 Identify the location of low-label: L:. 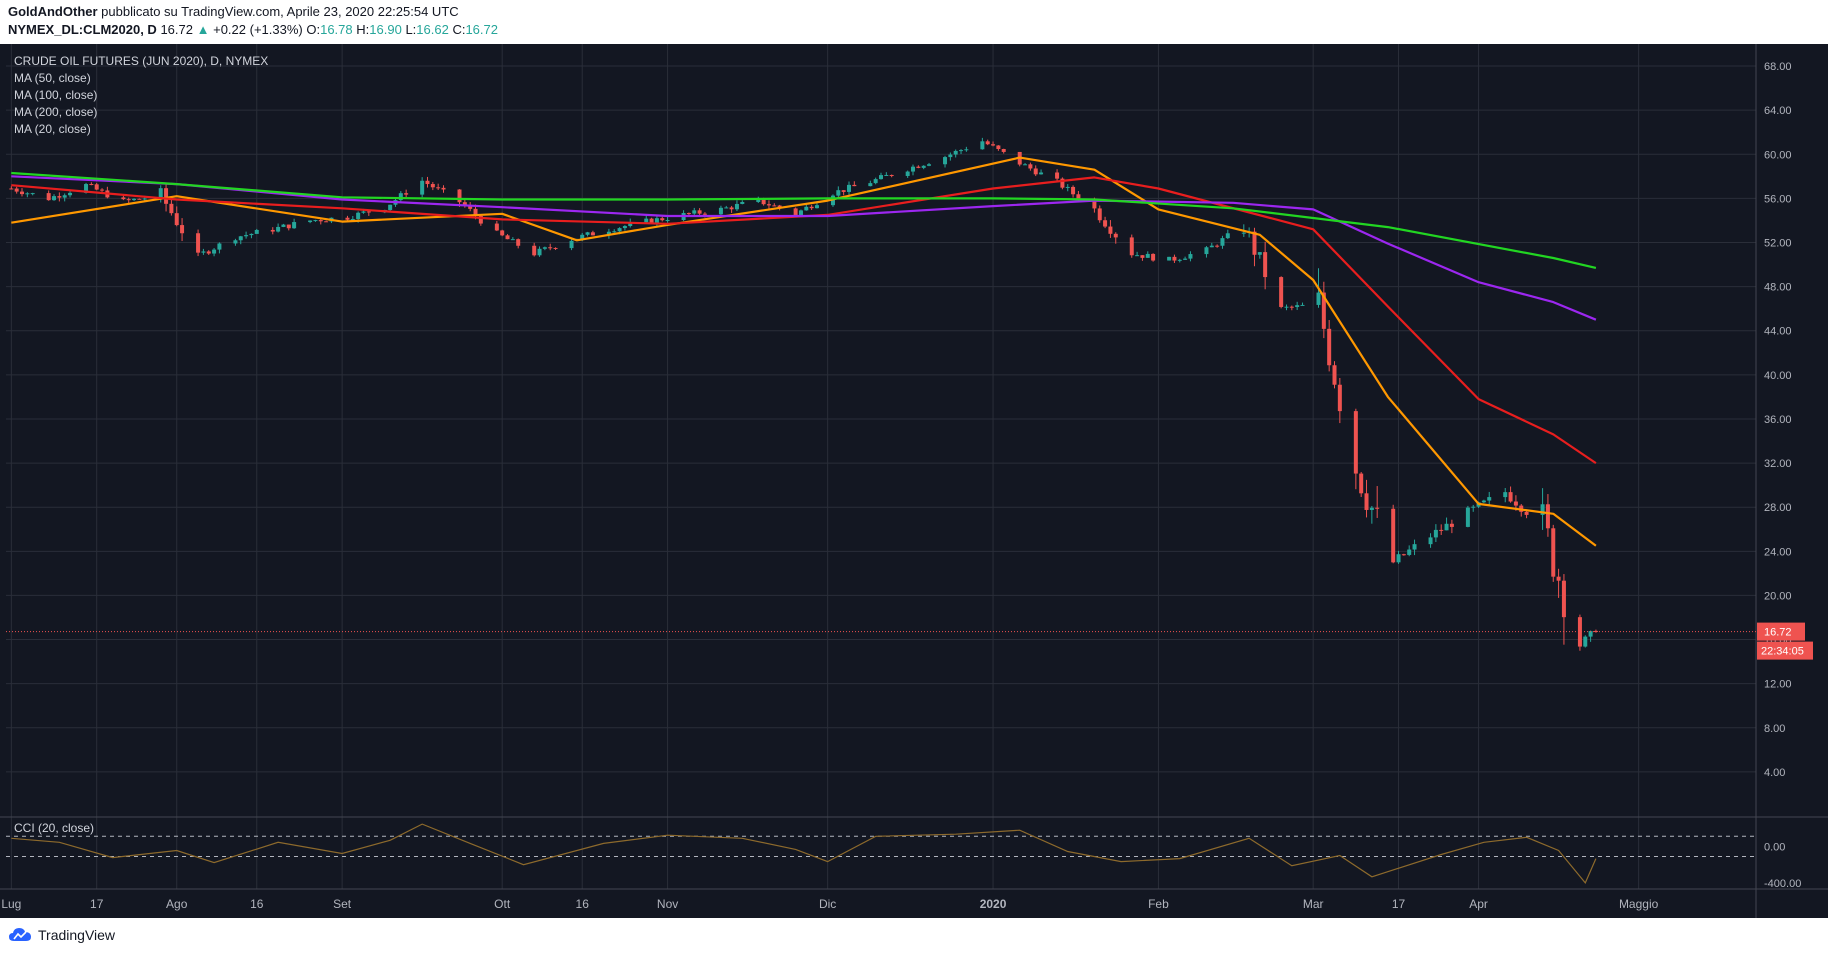
(411, 29).